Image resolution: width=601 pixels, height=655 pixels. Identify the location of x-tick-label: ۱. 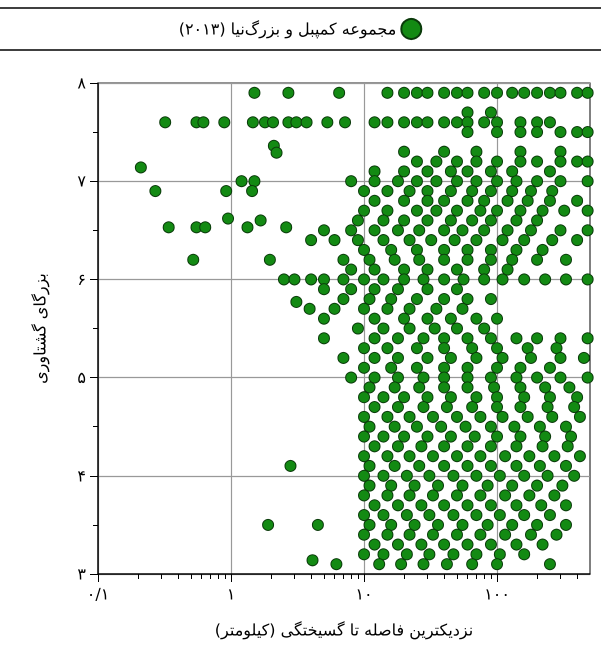
(231, 594).